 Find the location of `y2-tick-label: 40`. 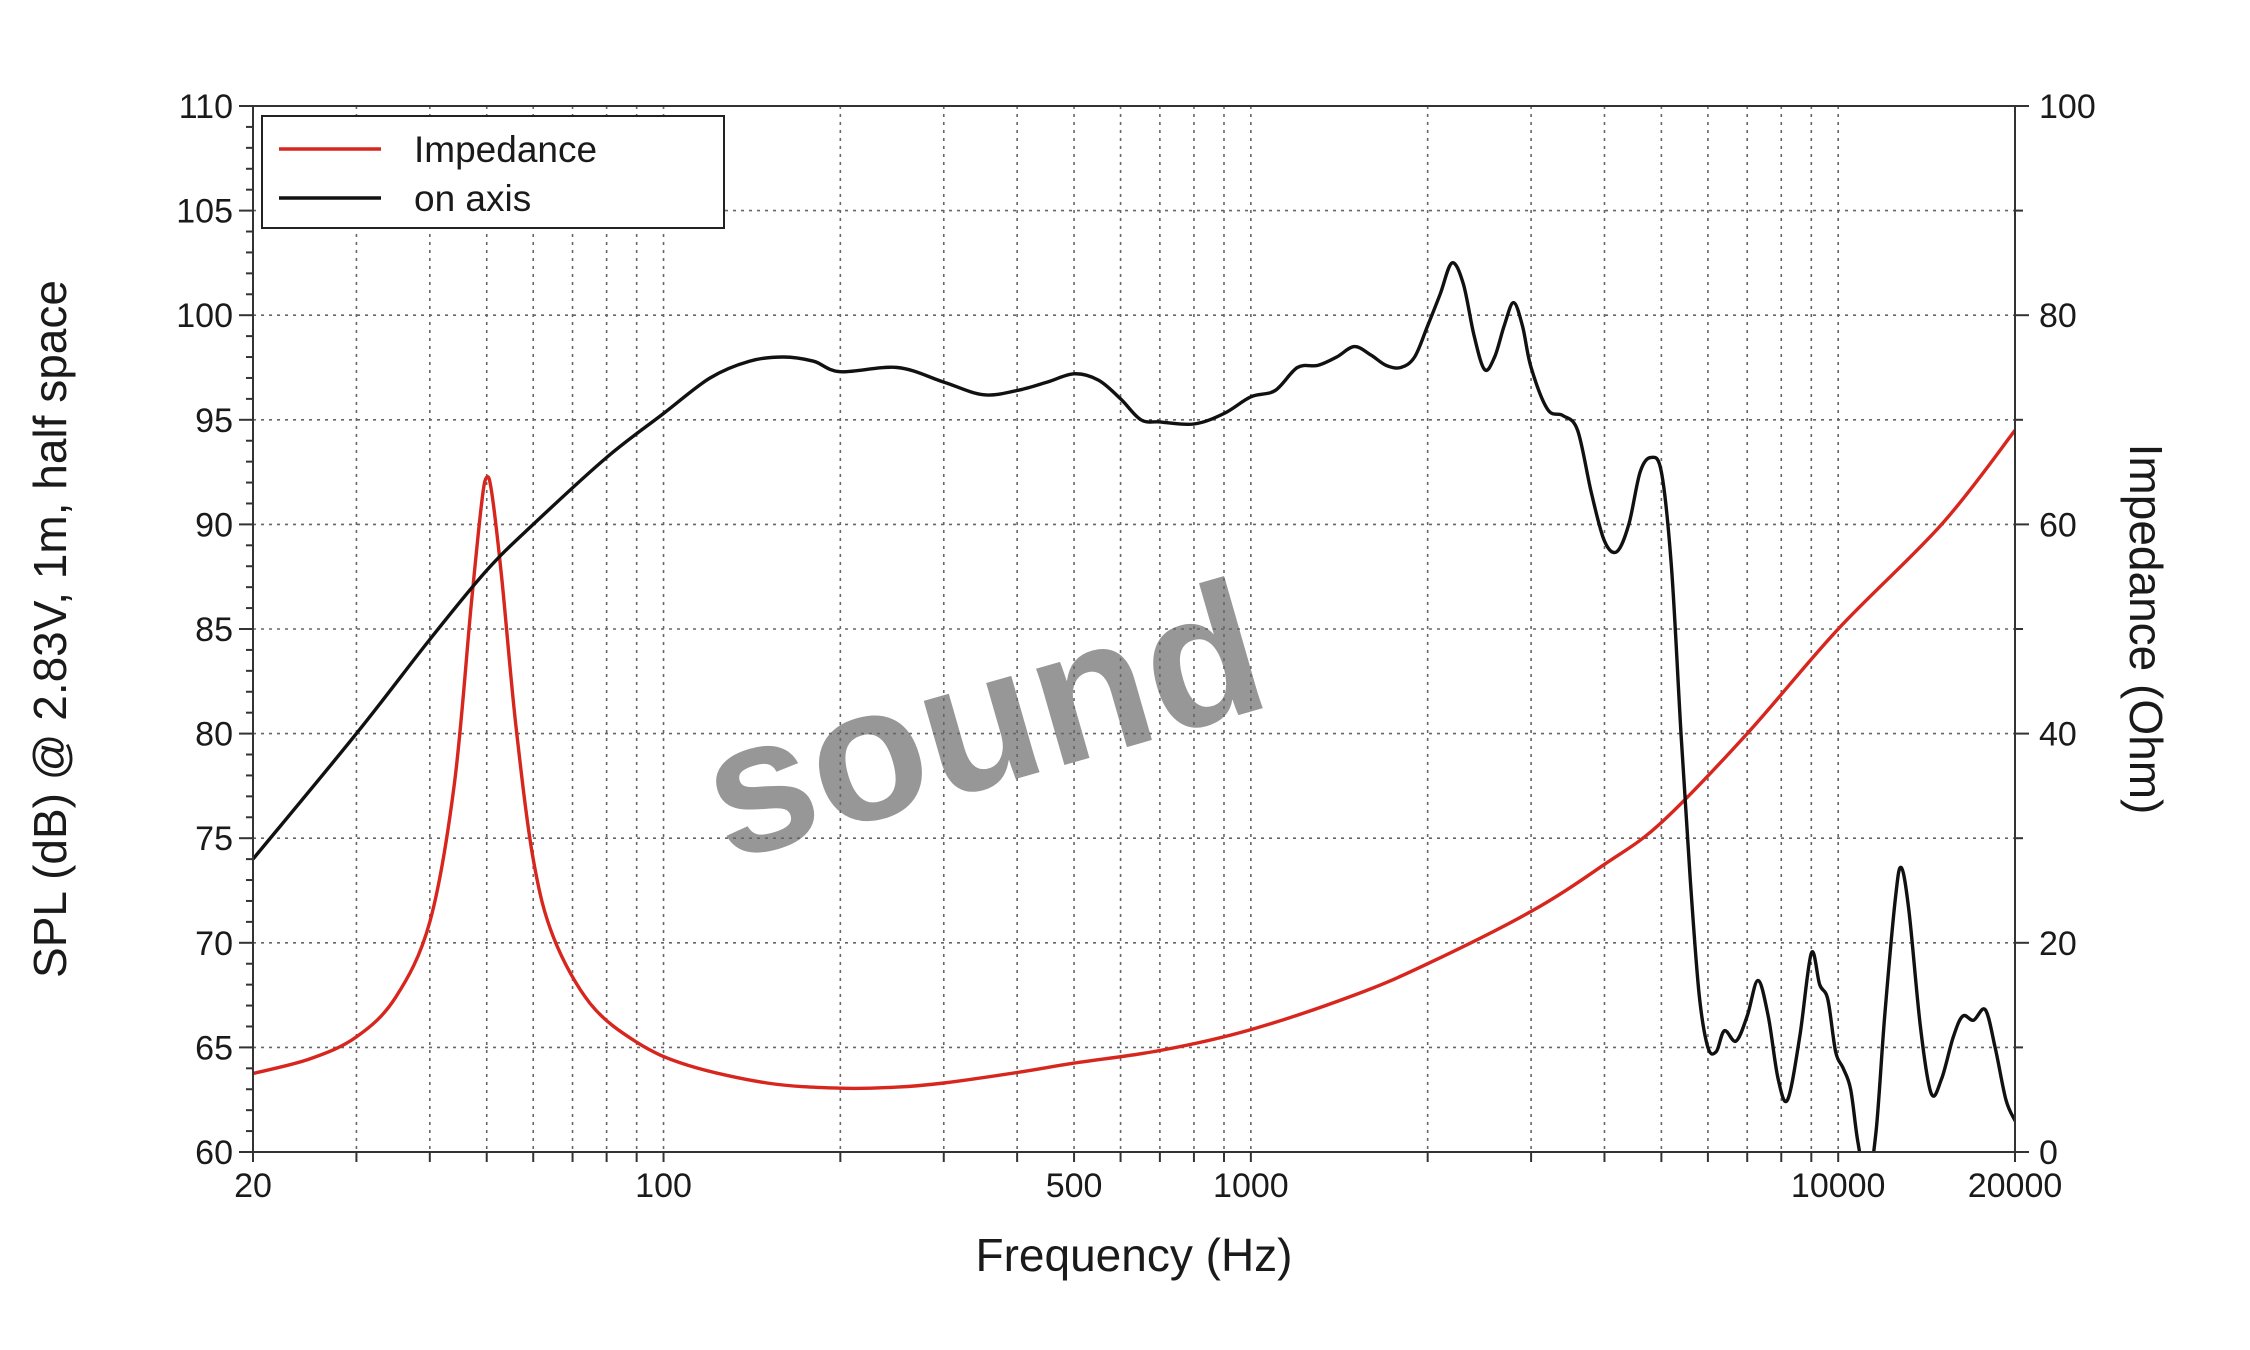

y2-tick-label: 40 is located at coordinates (2058, 735).